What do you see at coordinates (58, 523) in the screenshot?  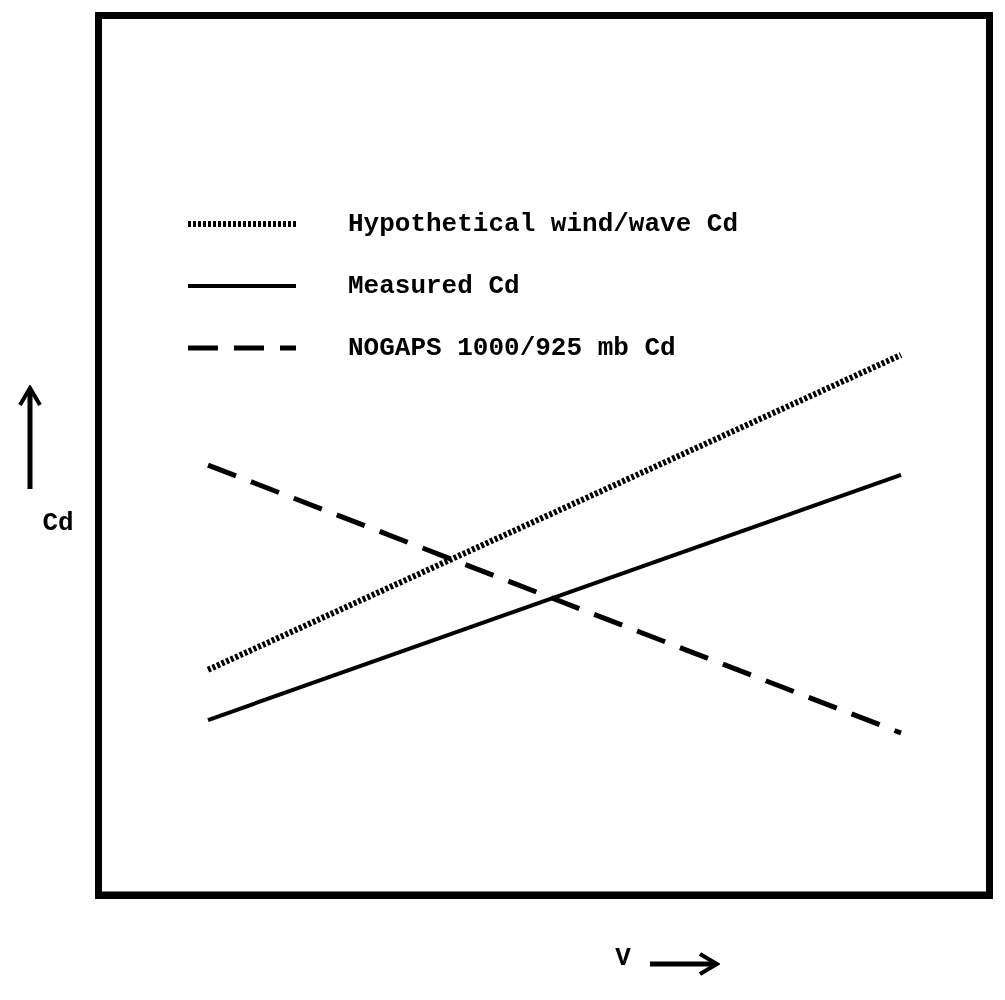 I see `y-axis-title: Cd` at bounding box center [58, 523].